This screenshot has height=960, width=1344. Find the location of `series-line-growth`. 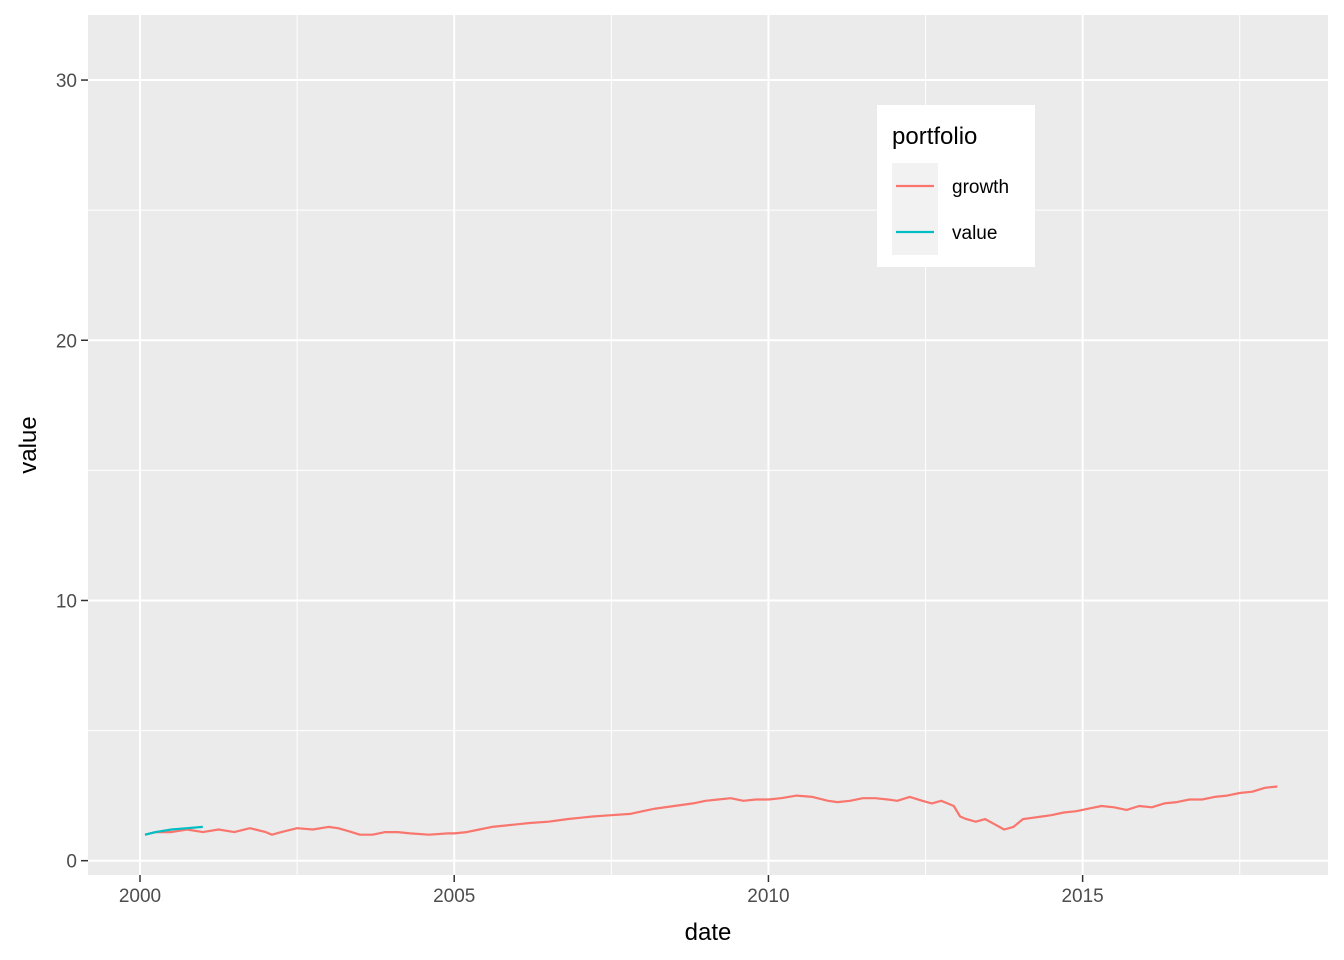

series-line-growth is located at coordinates (711, 810).